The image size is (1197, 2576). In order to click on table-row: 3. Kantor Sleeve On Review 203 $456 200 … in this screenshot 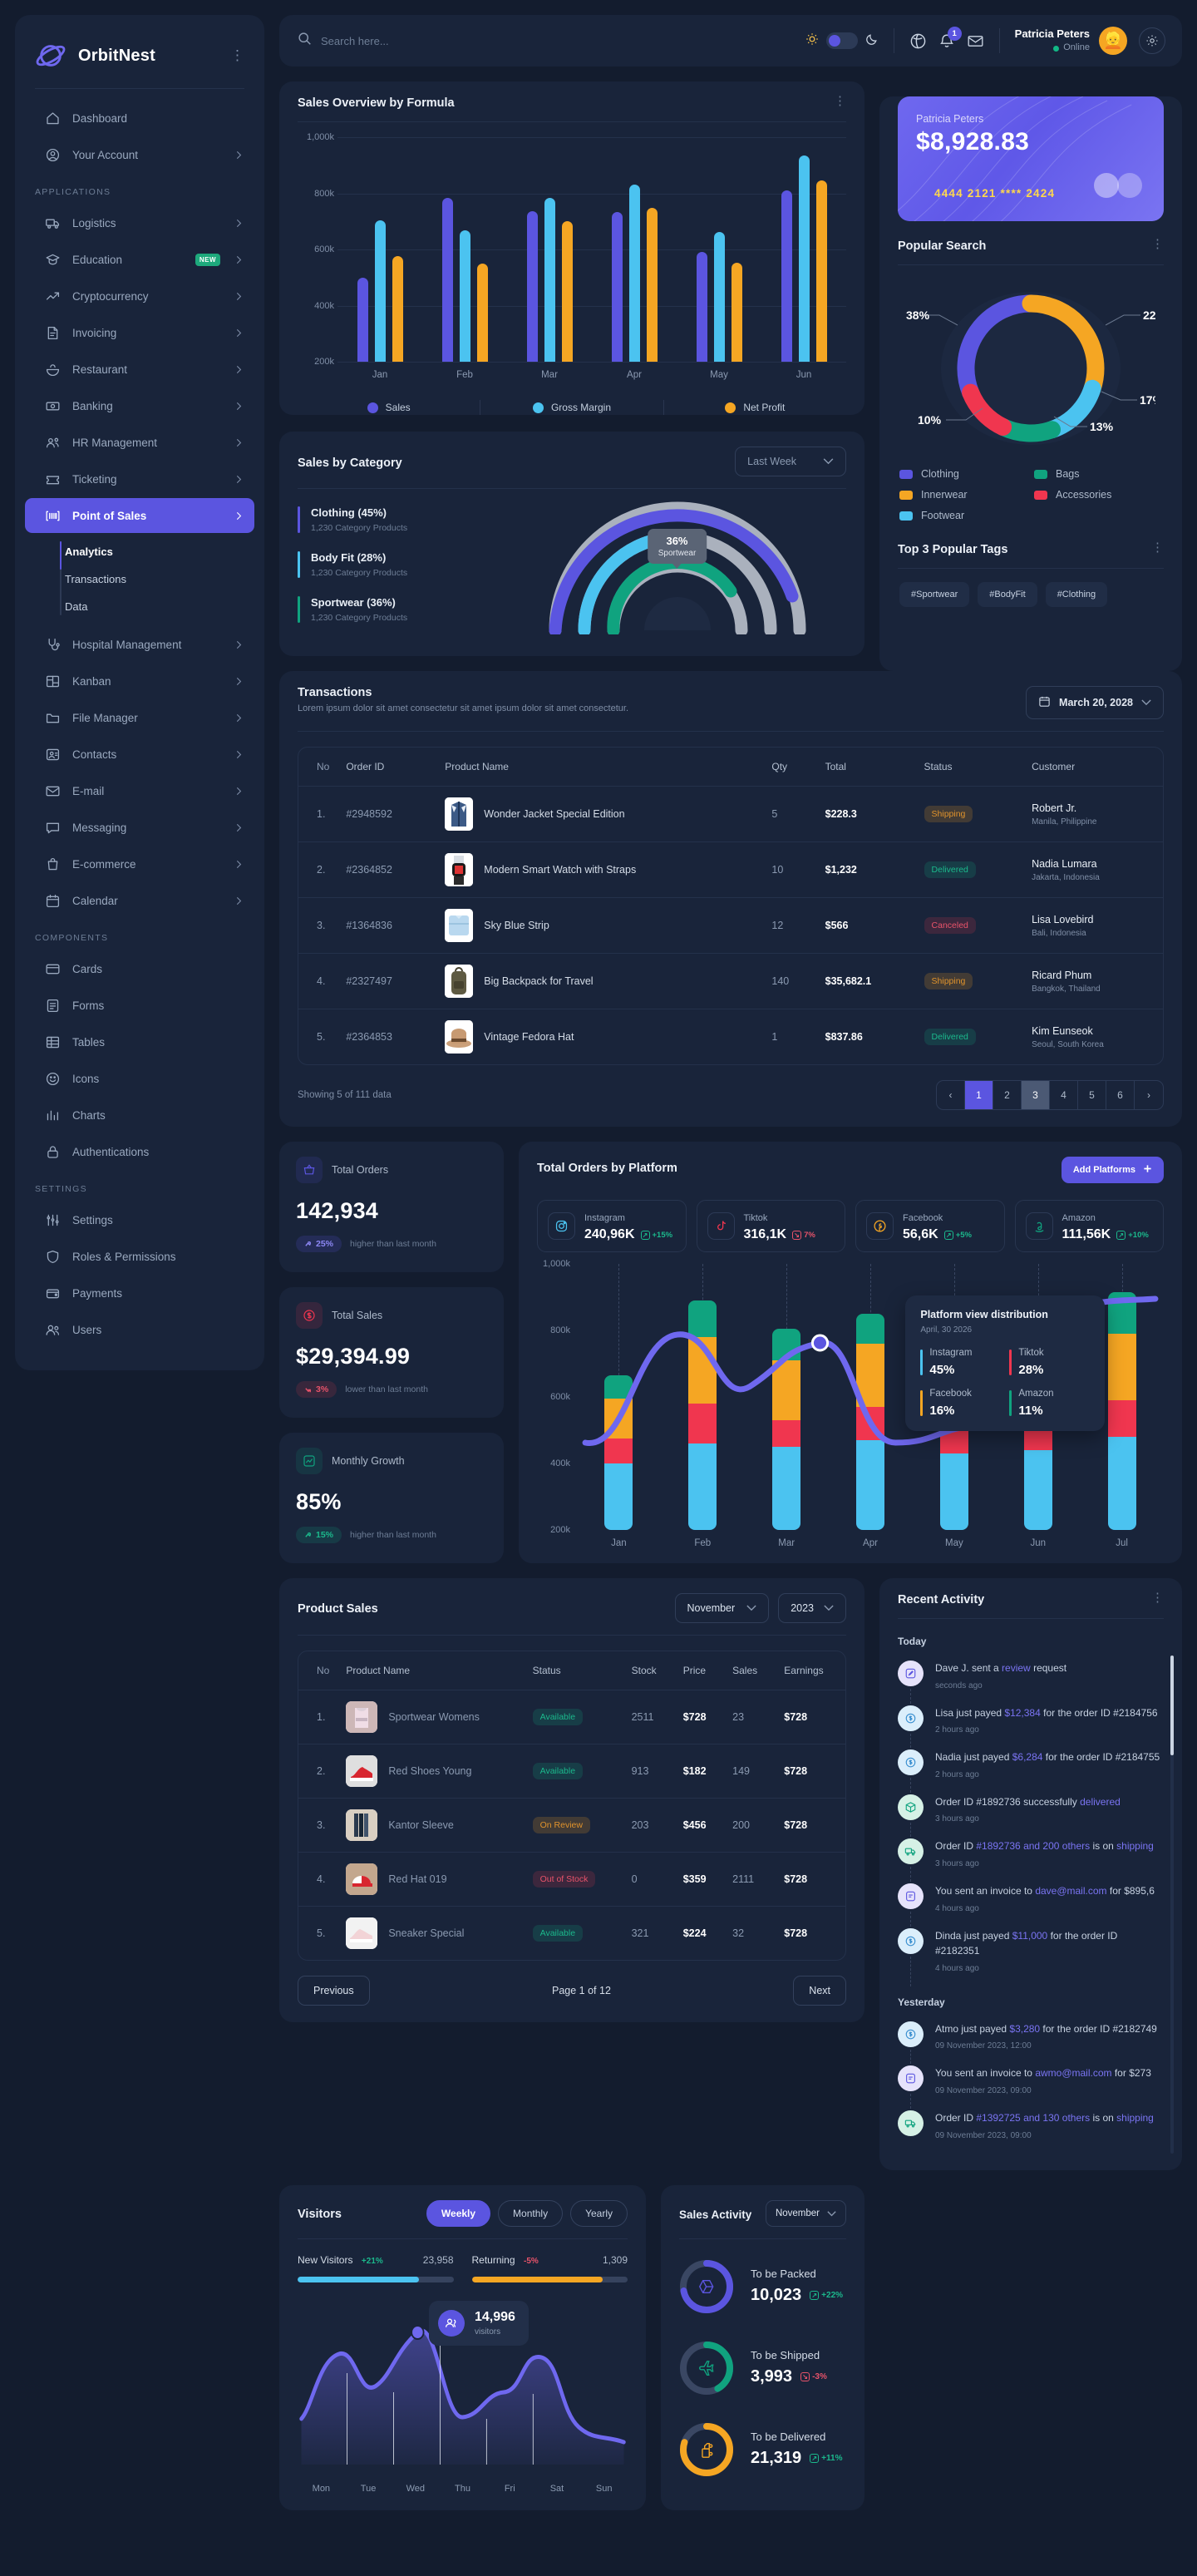, I will do `click(571, 1826)`.